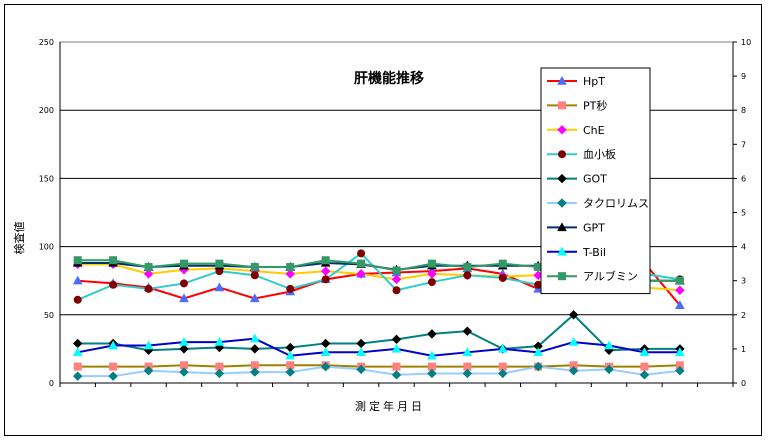 Image resolution: width=768 pixels, height=442 pixels. I want to click on legend-item: PT秒, so click(577, 105).